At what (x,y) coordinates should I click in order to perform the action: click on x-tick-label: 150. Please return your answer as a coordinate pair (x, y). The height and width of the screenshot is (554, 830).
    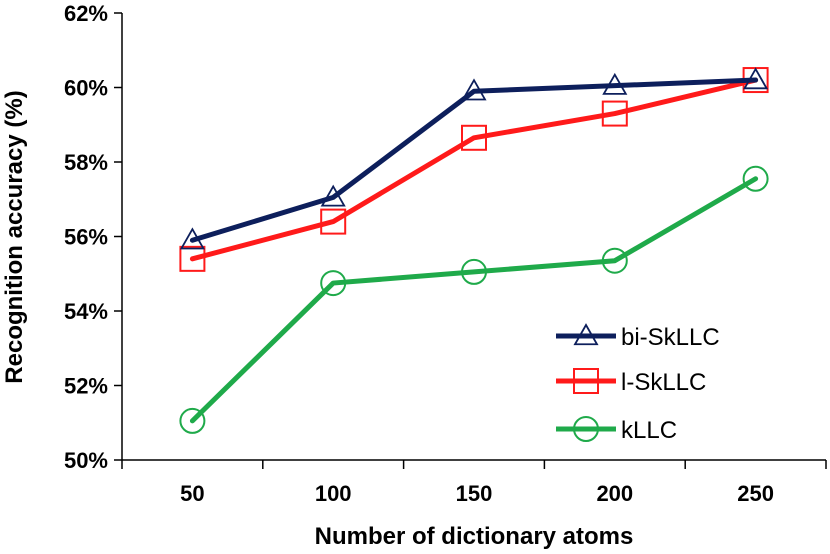
    Looking at the image, I should click on (474, 493).